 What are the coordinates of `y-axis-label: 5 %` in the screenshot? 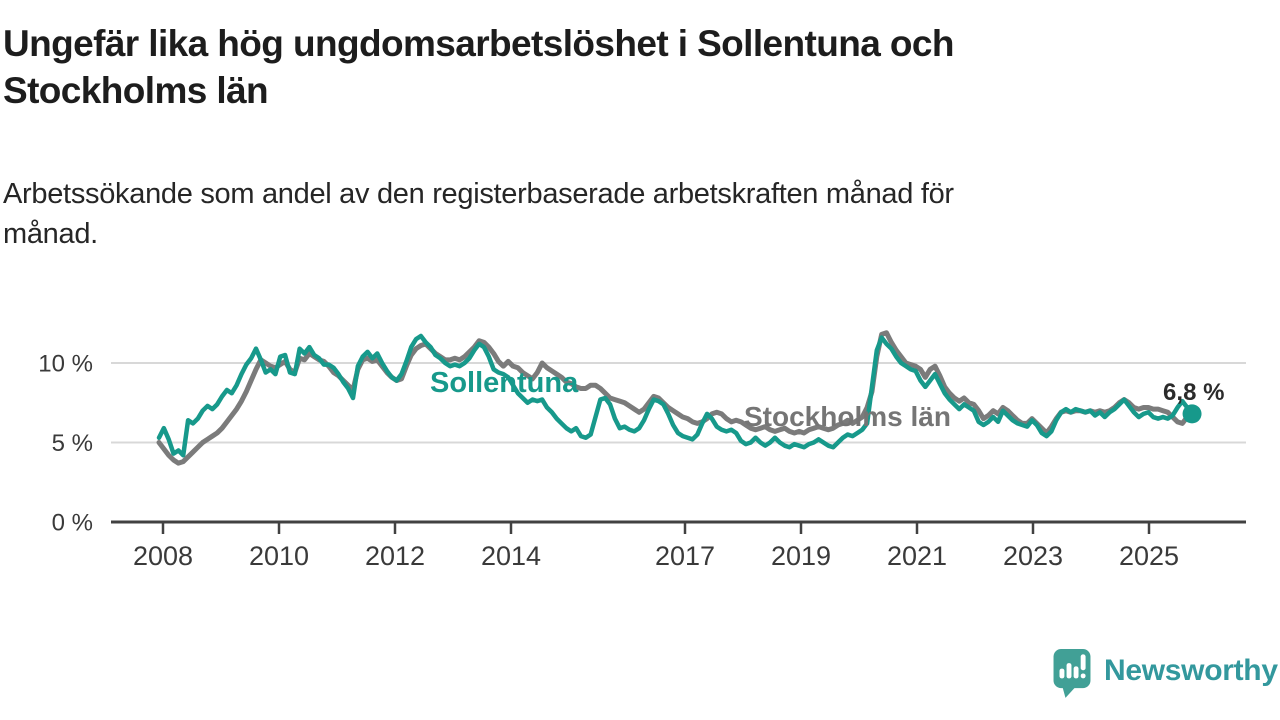 It's located at (72, 443).